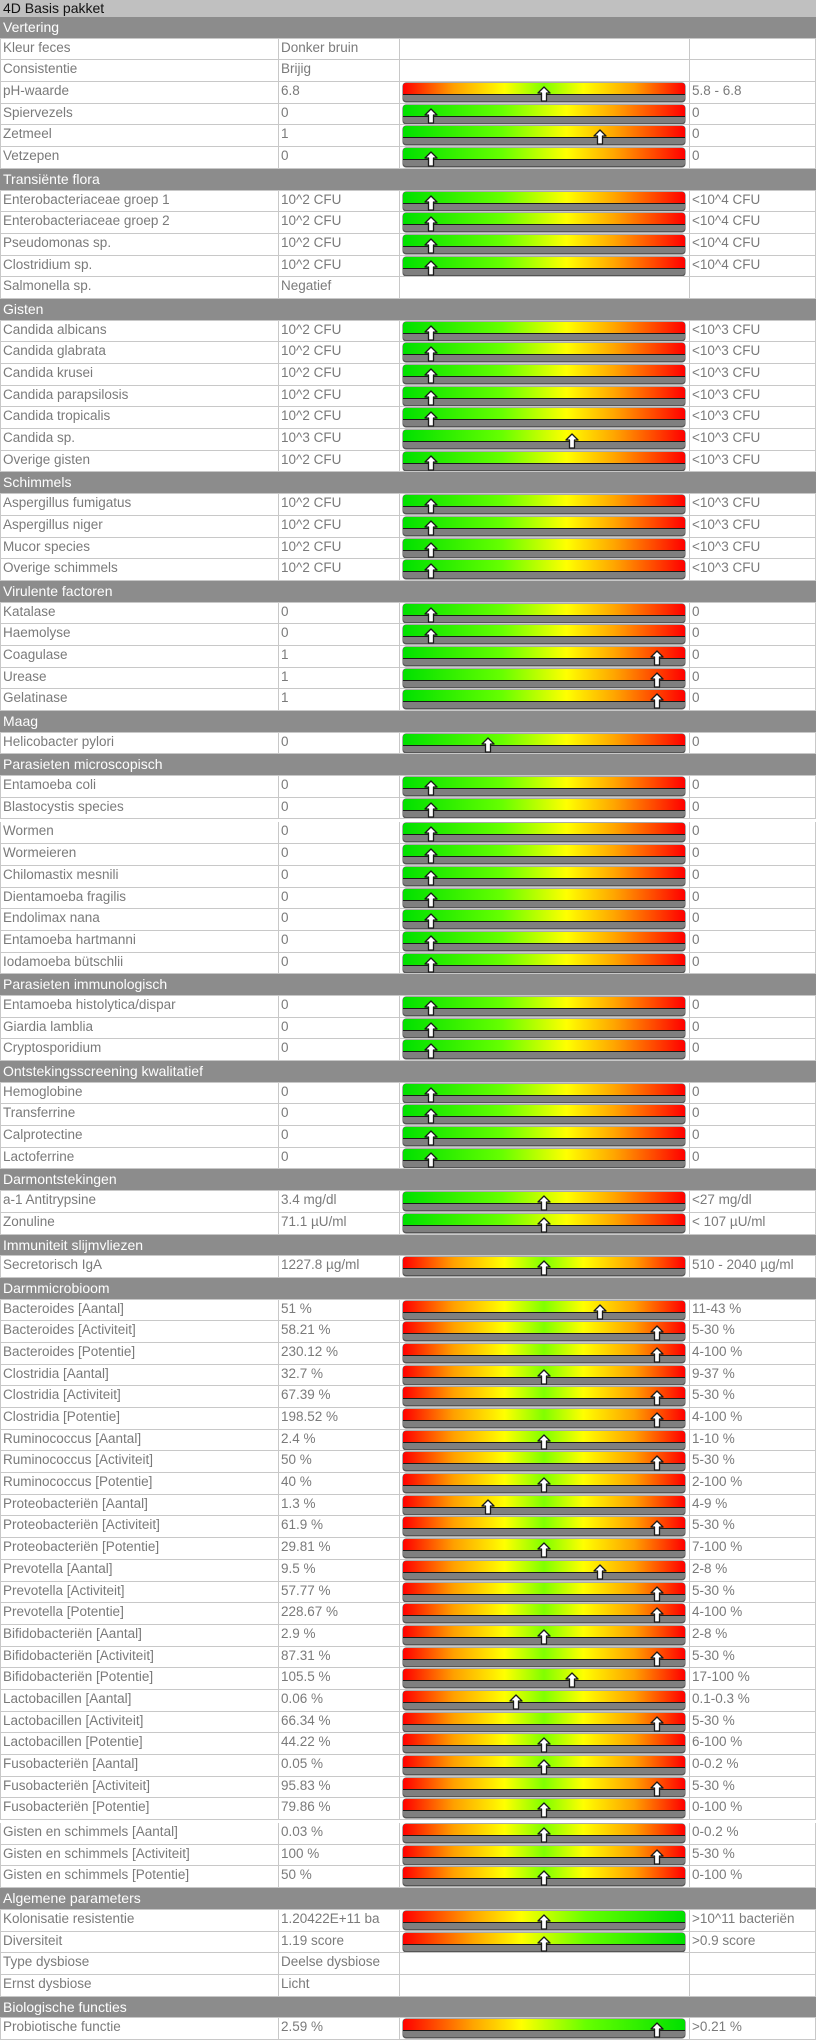 The image size is (820, 2040). Describe the element at coordinates (408, 1635) in the screenshot. I see `result-row: Bifidobacteriën [Aantal] 2.9 % 2-8 %` at that location.